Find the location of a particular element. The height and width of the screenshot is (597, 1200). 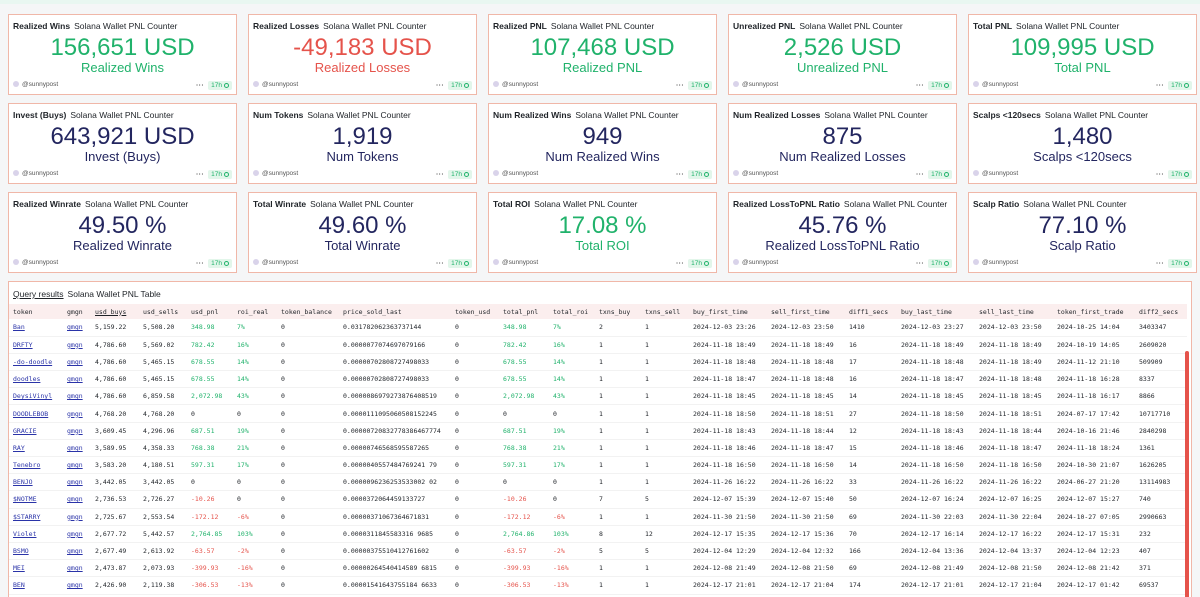

column-header-txns-sell: txns_sell is located at coordinates (663, 311).